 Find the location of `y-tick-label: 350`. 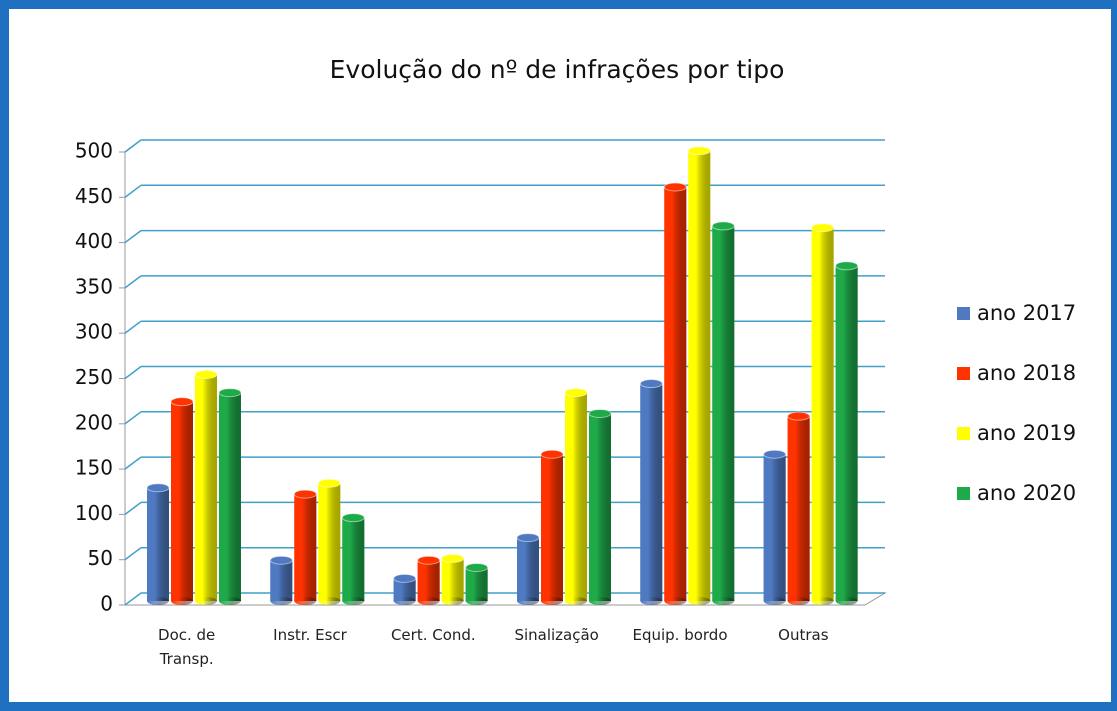

y-tick-label: 350 is located at coordinates (94, 286).